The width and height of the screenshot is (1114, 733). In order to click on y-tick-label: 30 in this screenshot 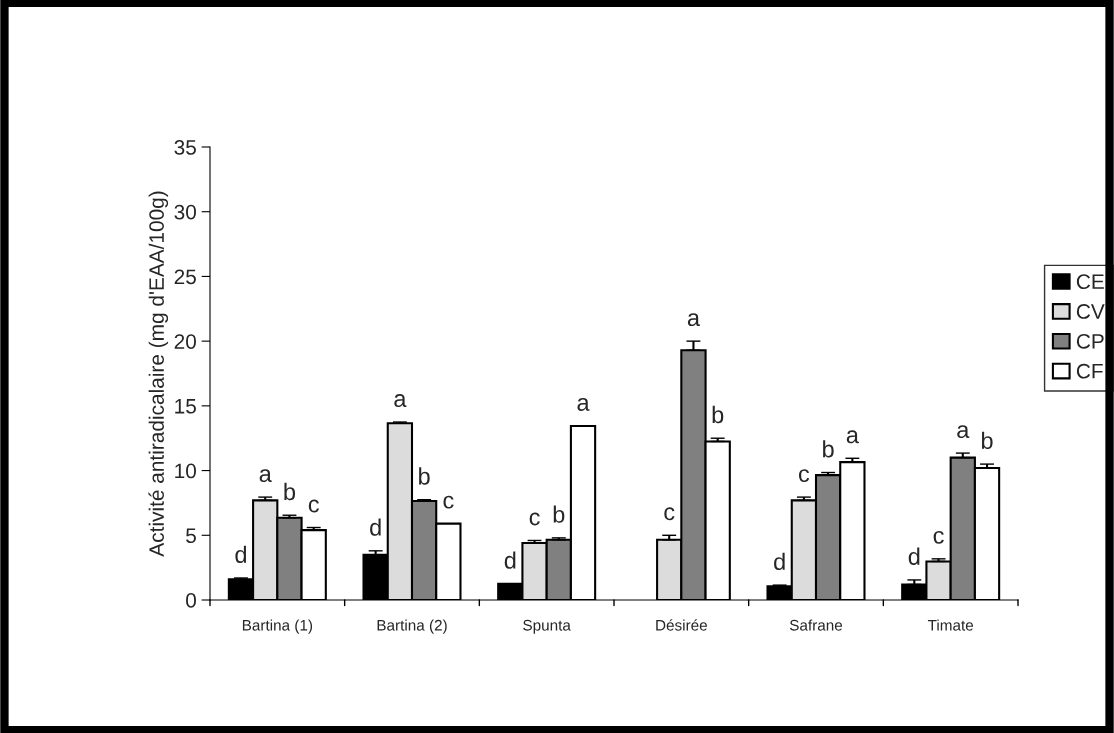, I will do `click(185, 212)`.